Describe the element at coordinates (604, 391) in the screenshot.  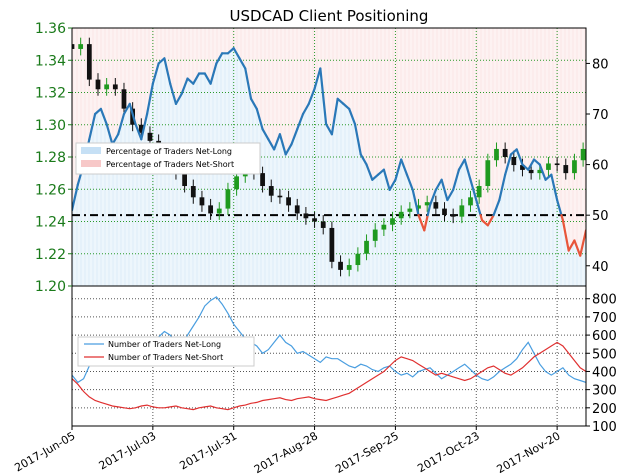
I see `bottom-axis-tick-label: 300` at that location.